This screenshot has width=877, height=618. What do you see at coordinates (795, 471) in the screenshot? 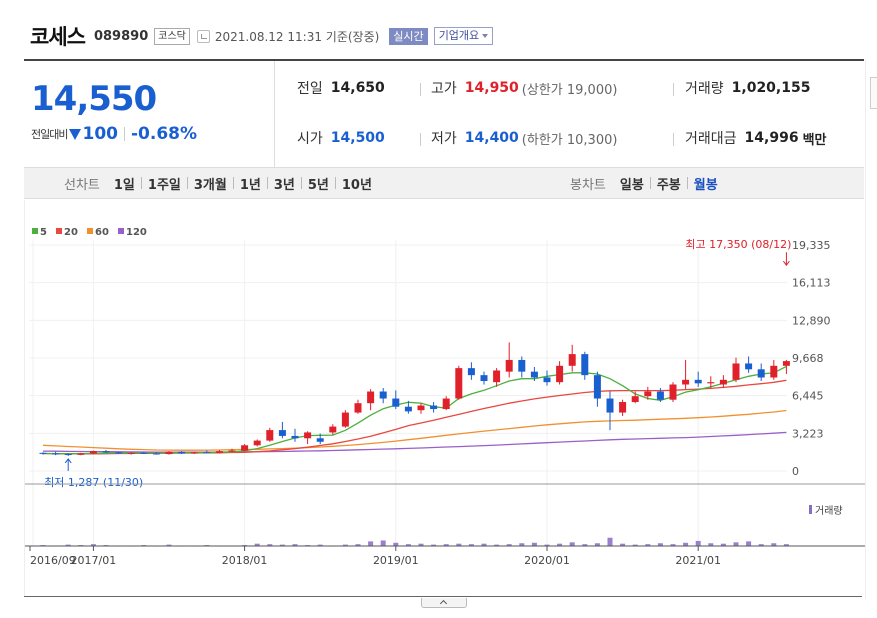
I see `y-tick-label: 0` at bounding box center [795, 471].